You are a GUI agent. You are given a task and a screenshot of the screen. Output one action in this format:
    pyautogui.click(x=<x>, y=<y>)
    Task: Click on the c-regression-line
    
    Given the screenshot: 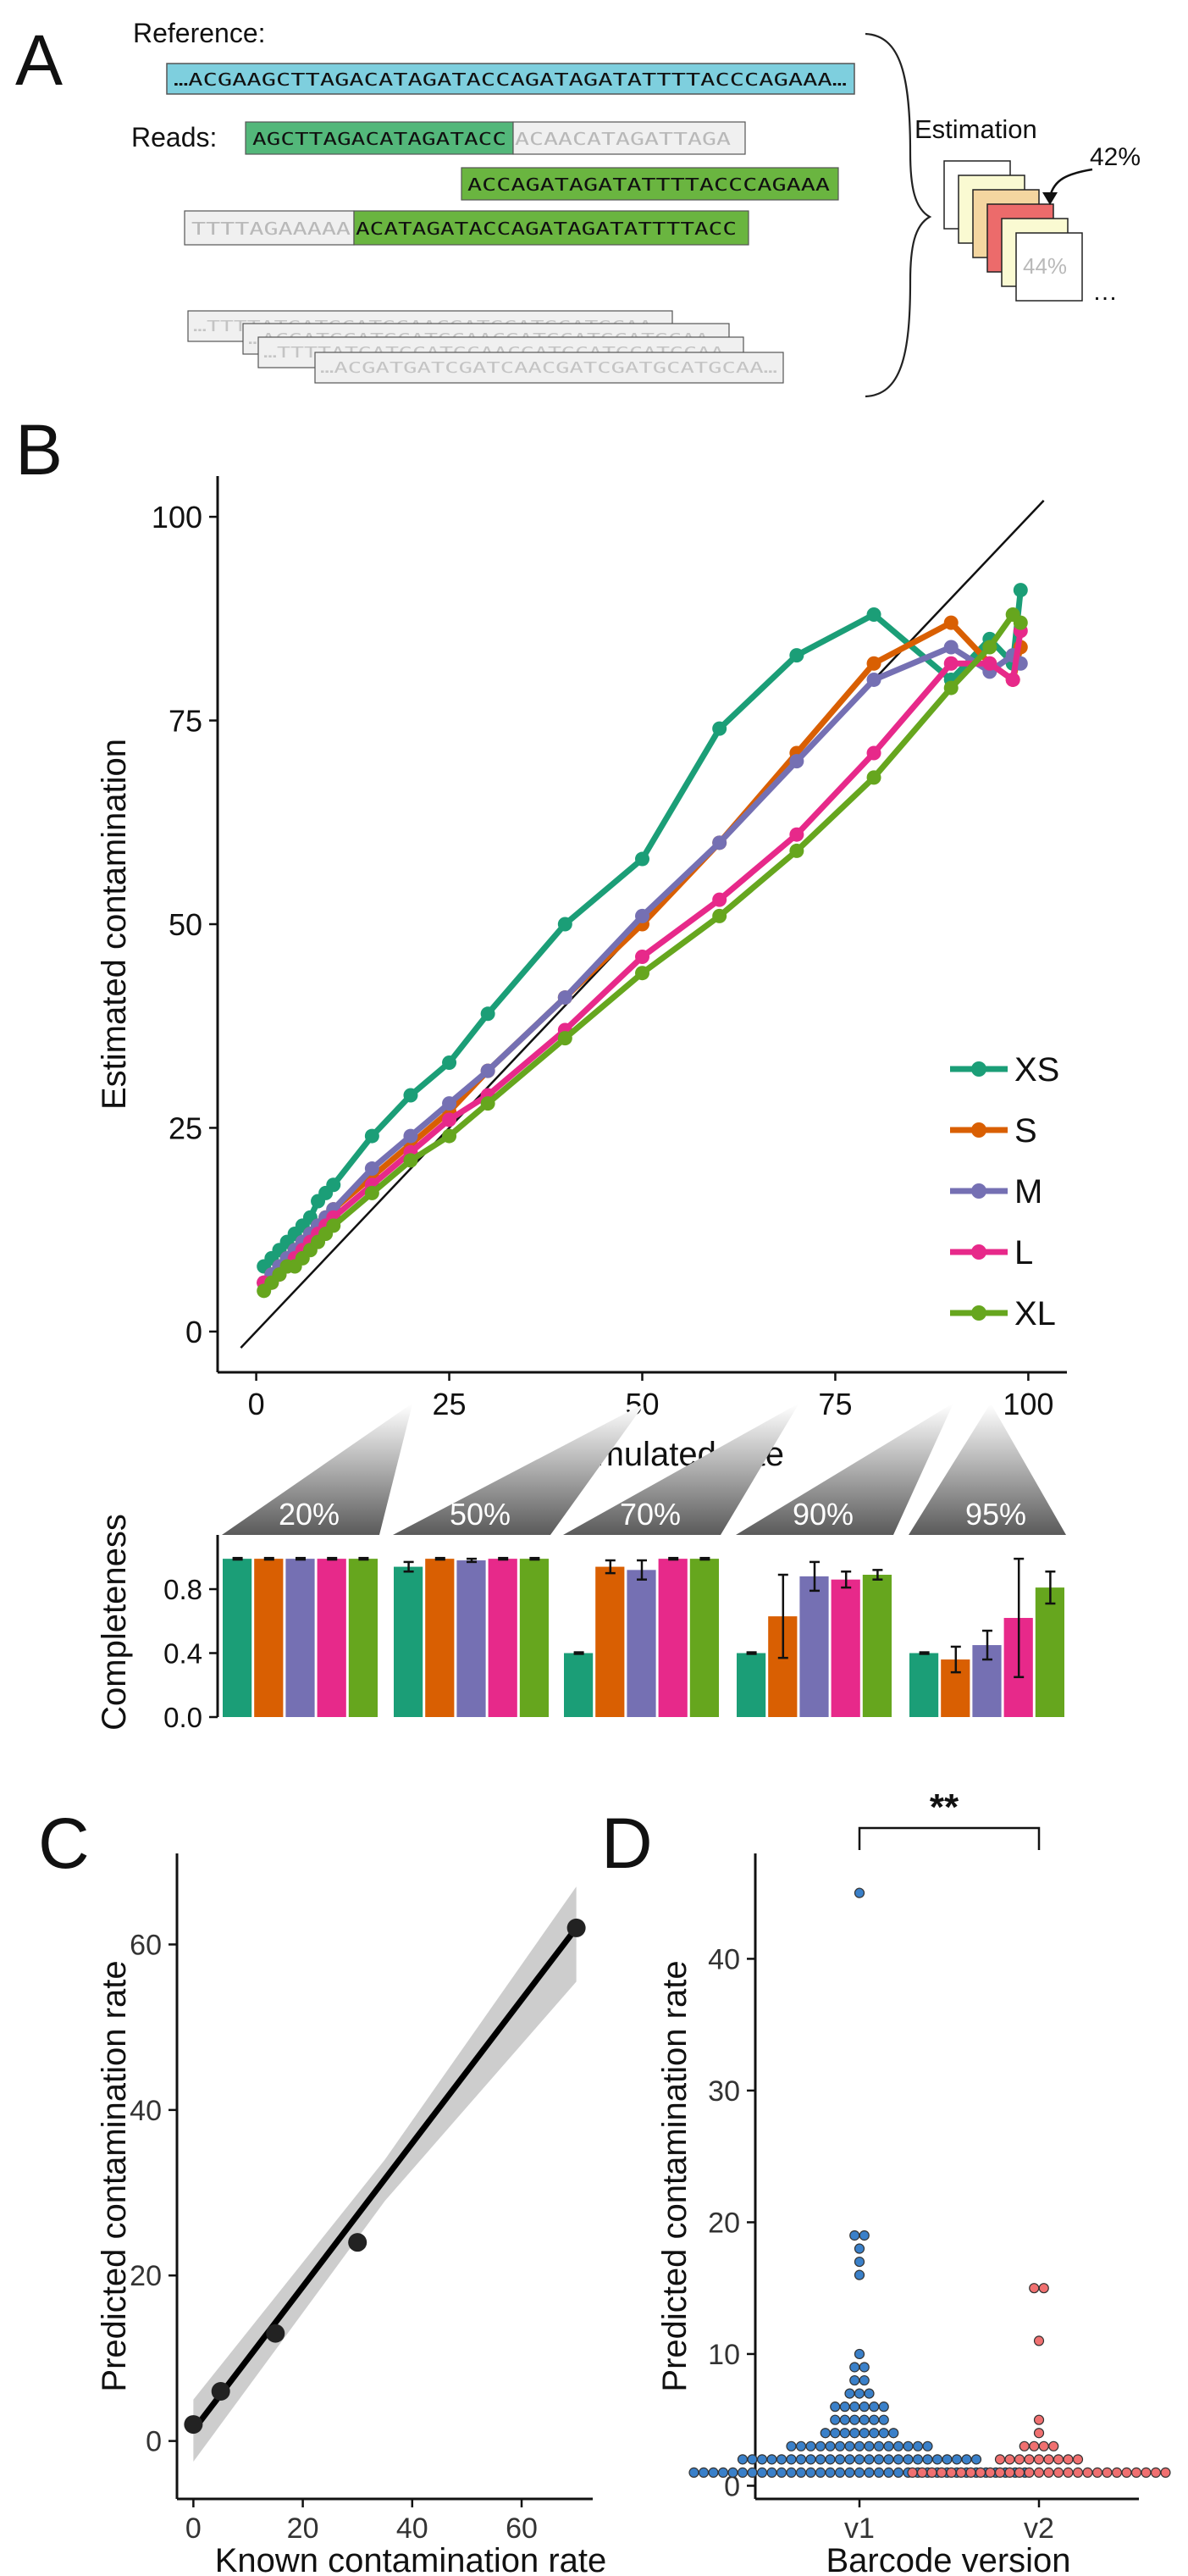 What is the action you would take?
    pyautogui.click(x=385, y=2179)
    